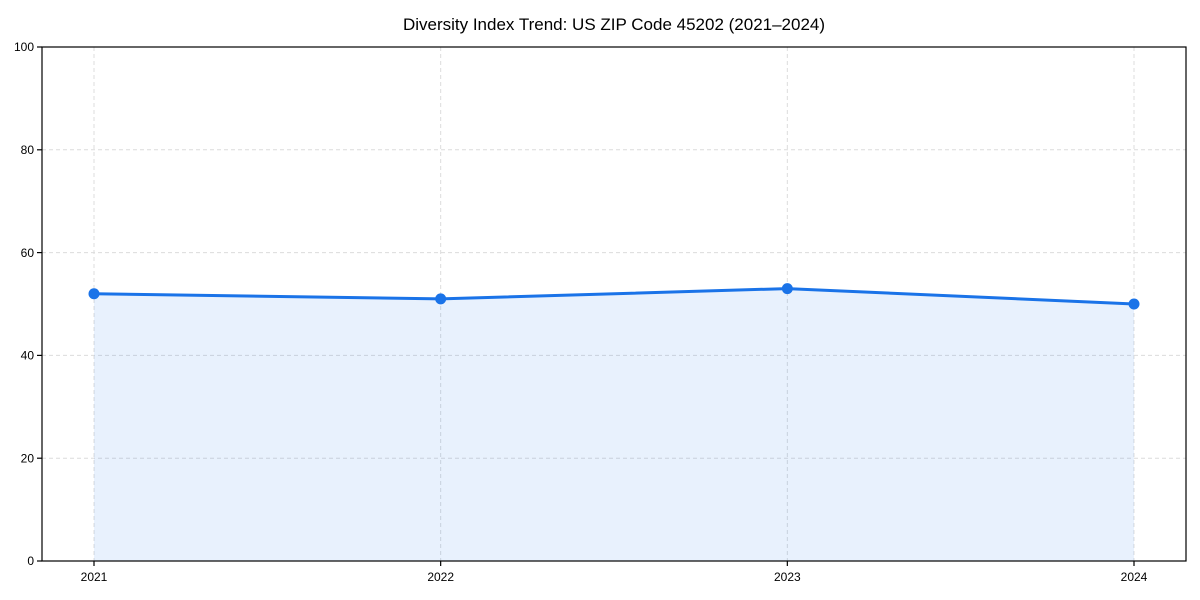  I want to click on trend-line-path, so click(614, 296).